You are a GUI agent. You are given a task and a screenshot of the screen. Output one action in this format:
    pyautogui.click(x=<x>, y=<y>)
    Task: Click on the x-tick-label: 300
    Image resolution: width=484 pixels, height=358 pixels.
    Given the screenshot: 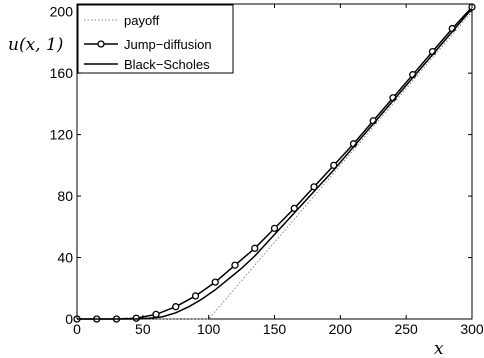 What is the action you would take?
    pyautogui.click(x=472, y=329)
    